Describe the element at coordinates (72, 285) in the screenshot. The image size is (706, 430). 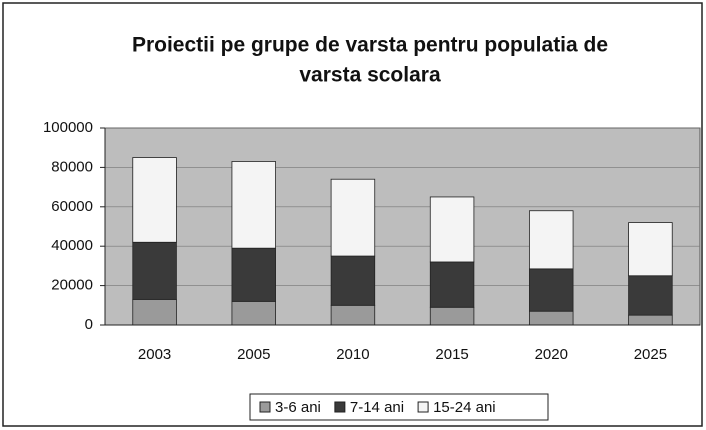
I see `y-tick-label: 20000` at that location.